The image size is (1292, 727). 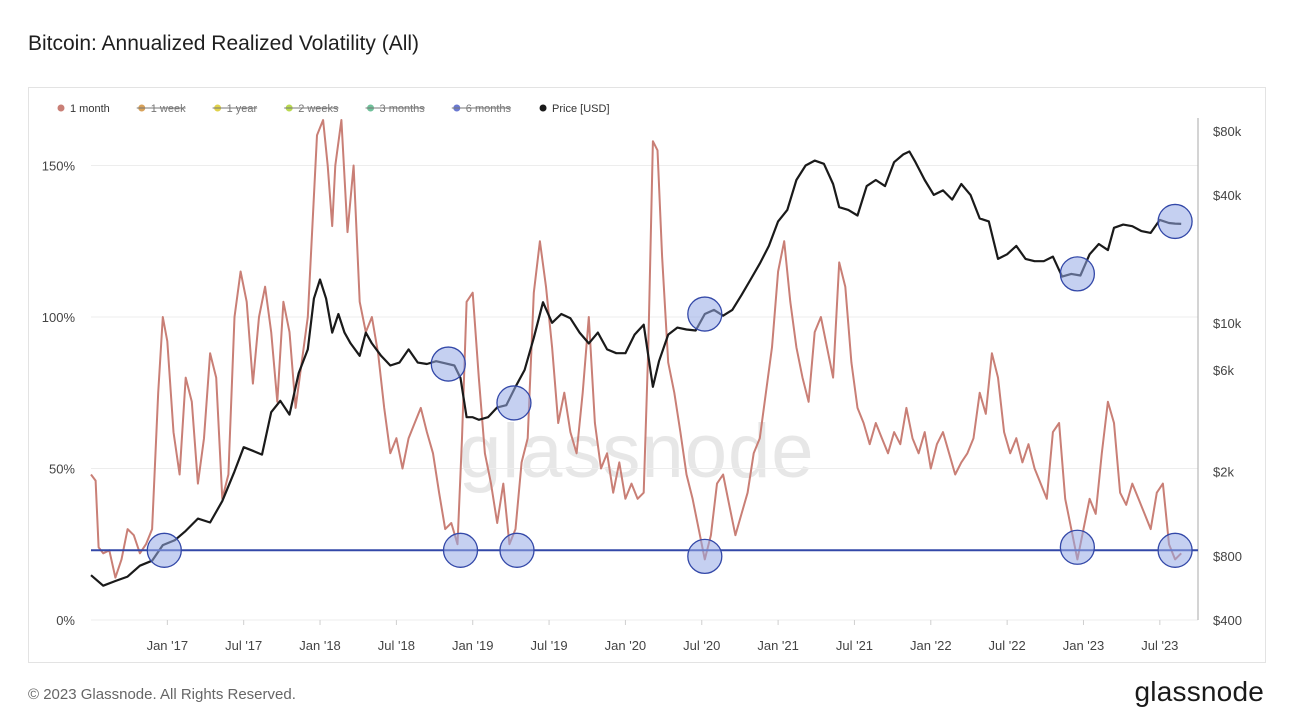 What do you see at coordinates (1159, 645) in the screenshot?
I see `x-tick-label: Jul '23` at bounding box center [1159, 645].